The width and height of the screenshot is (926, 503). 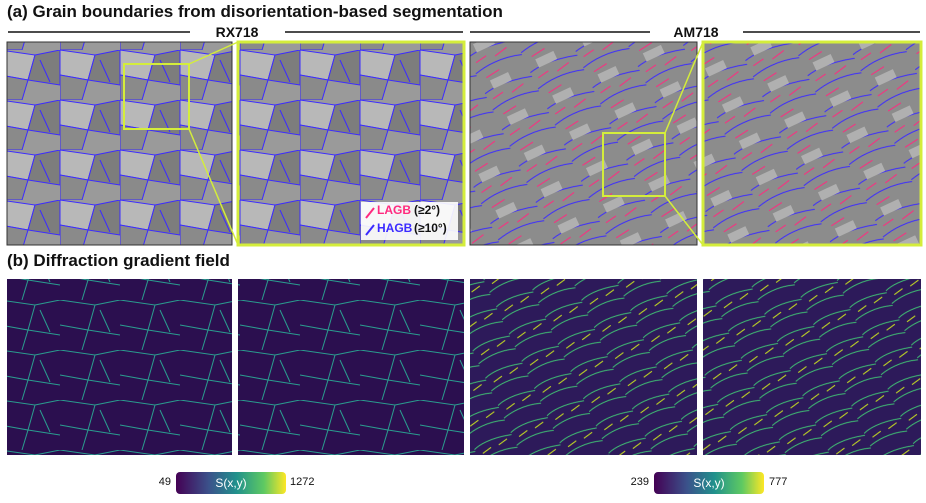 What do you see at coordinates (118, 260) in the screenshot?
I see `panel-b-title: (b) Diffraction gradient field` at bounding box center [118, 260].